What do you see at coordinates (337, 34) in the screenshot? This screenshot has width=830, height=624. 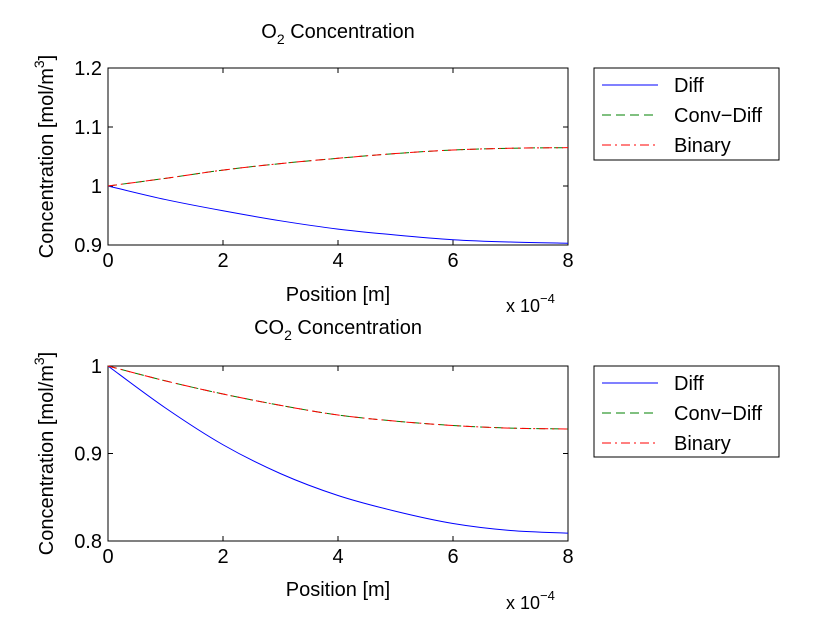 I see `chart-title: O2 Concentration` at bounding box center [337, 34].